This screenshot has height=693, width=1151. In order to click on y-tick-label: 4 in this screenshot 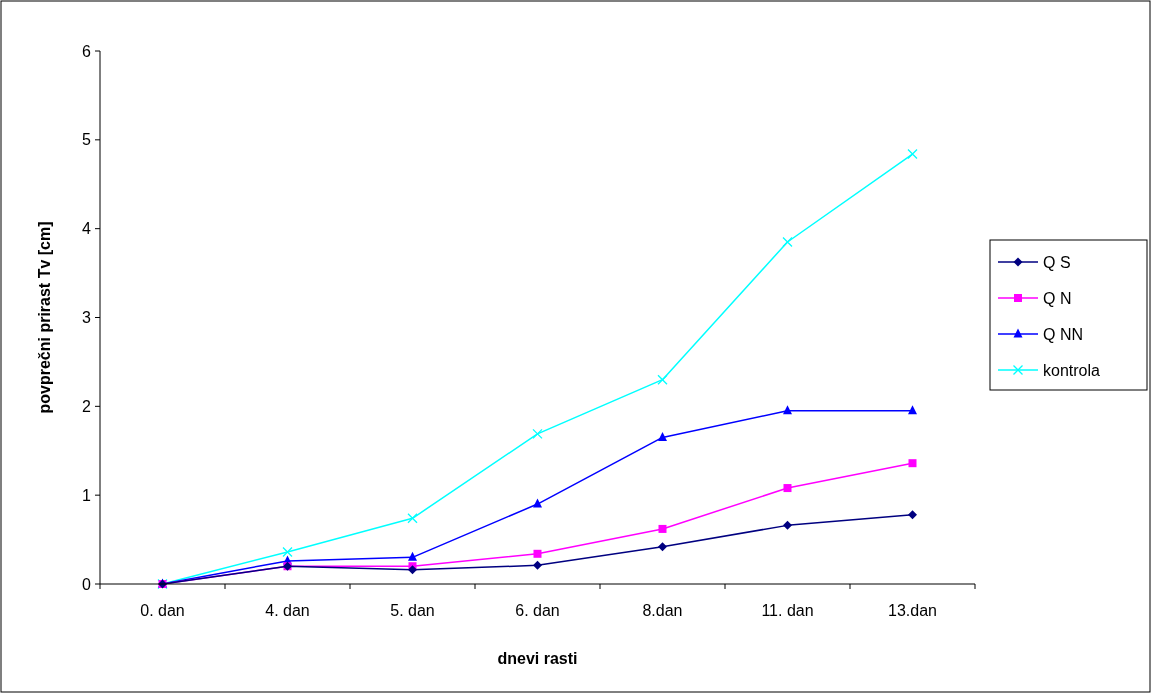, I will do `click(87, 229)`.